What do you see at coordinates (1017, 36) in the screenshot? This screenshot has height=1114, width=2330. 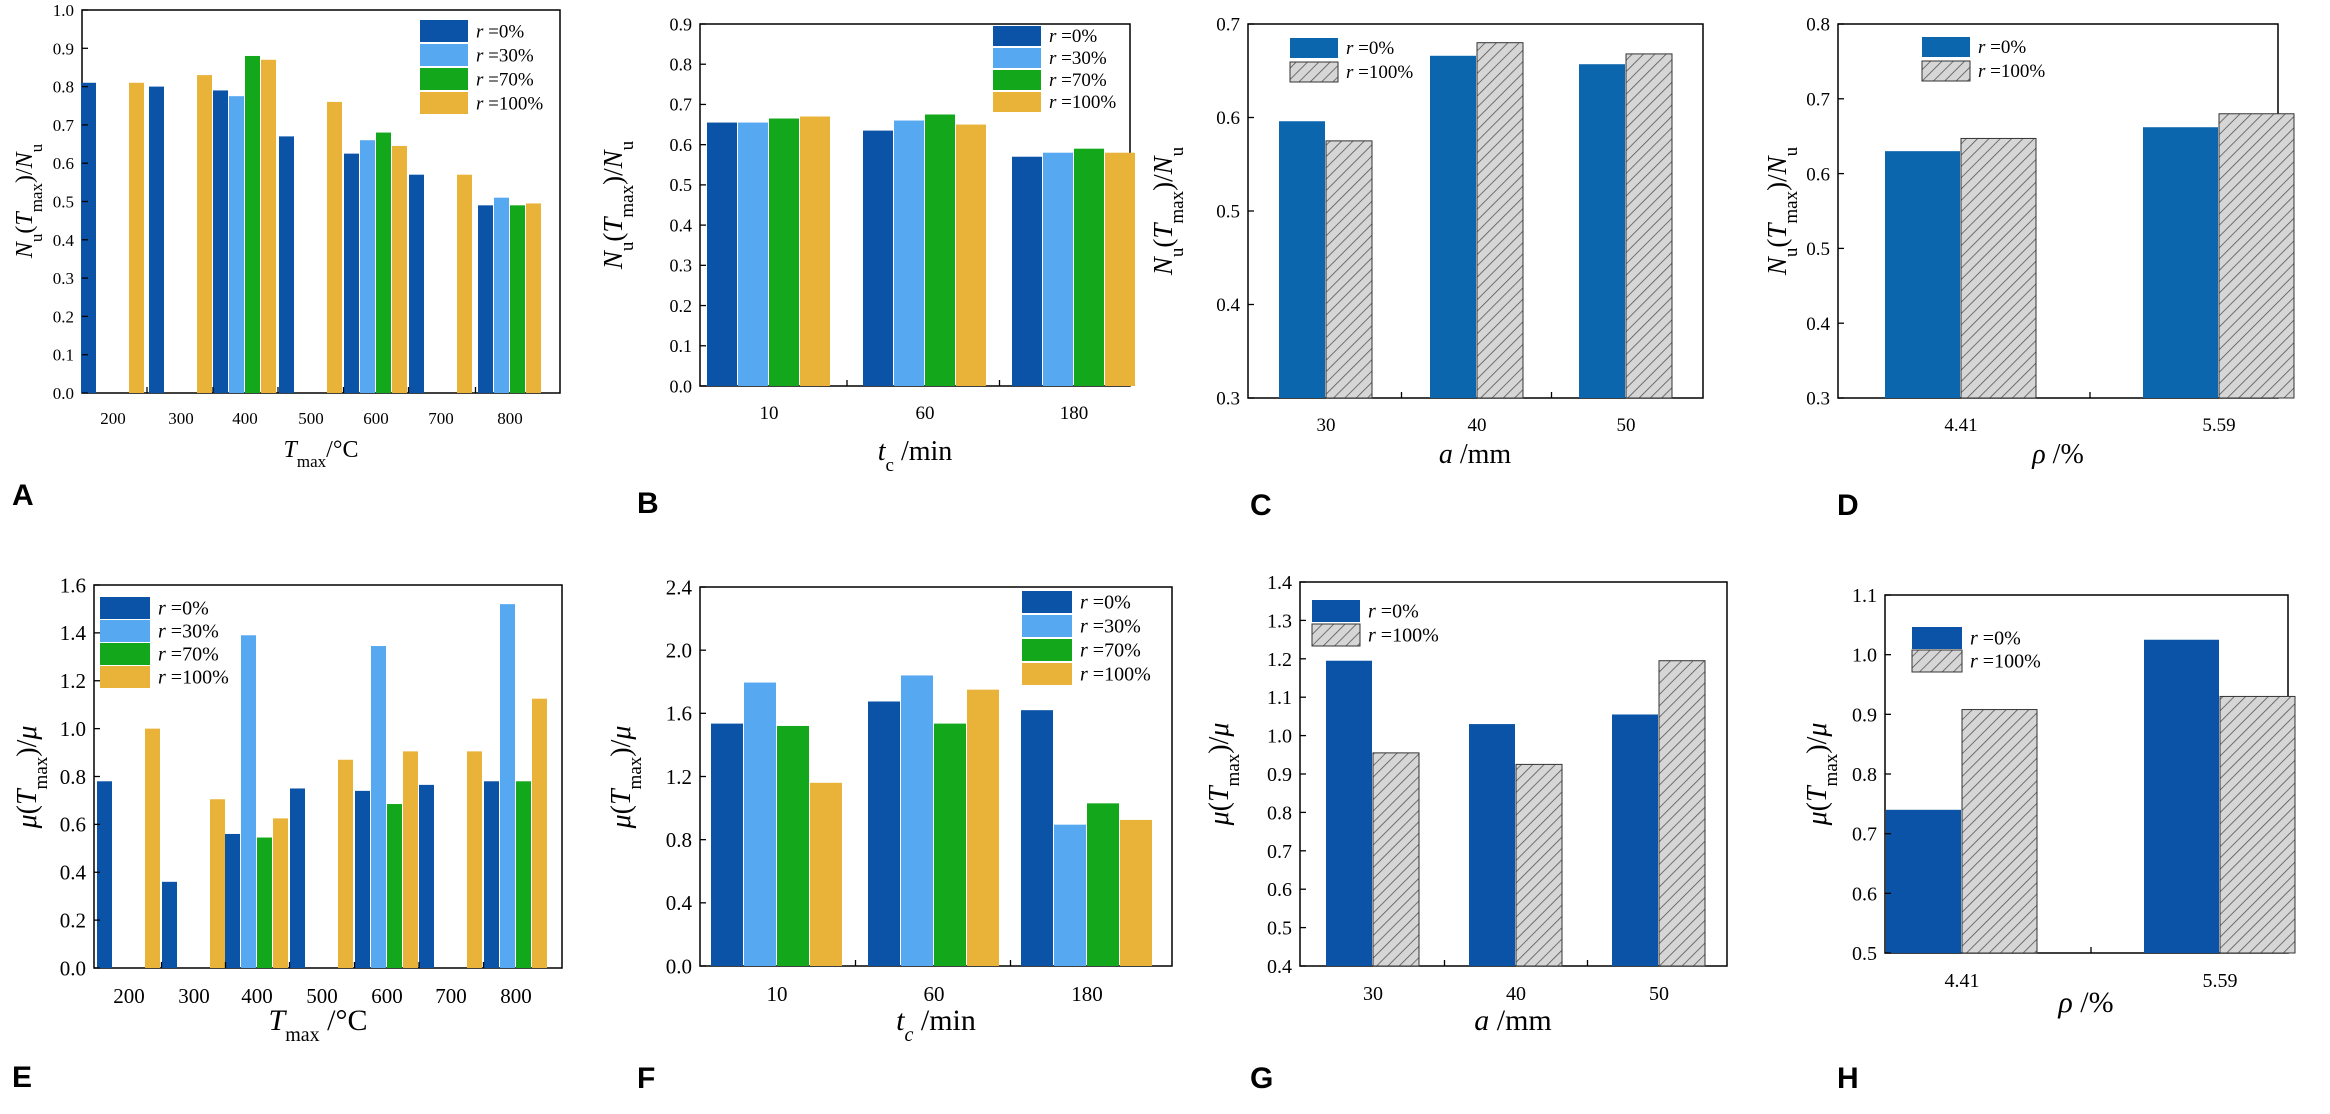 I see `legend-swatch-B` at bounding box center [1017, 36].